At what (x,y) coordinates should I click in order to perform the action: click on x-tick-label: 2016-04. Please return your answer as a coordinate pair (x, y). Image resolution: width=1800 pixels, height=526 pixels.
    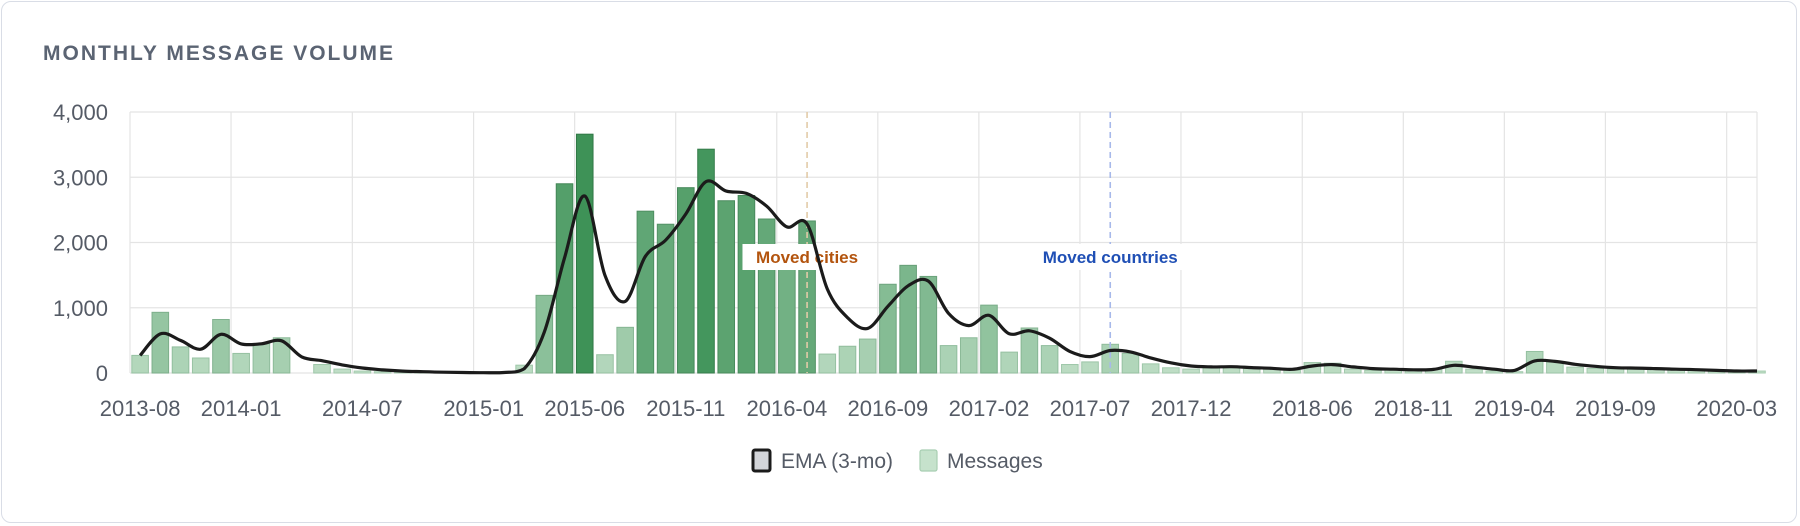
    Looking at the image, I should click on (786, 408).